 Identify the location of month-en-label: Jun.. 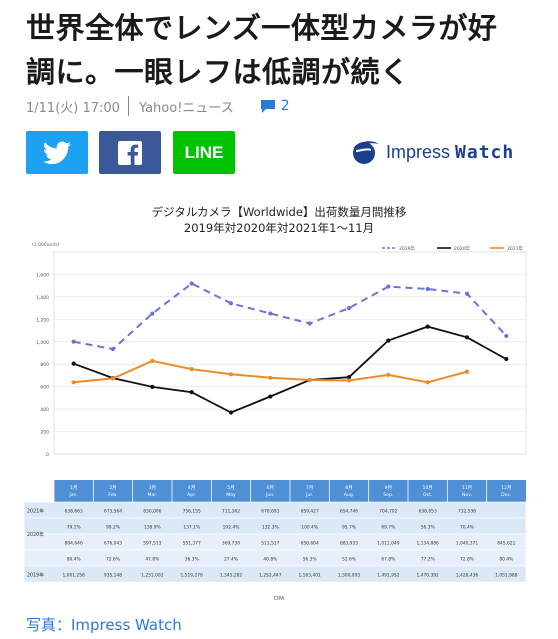
(270, 495).